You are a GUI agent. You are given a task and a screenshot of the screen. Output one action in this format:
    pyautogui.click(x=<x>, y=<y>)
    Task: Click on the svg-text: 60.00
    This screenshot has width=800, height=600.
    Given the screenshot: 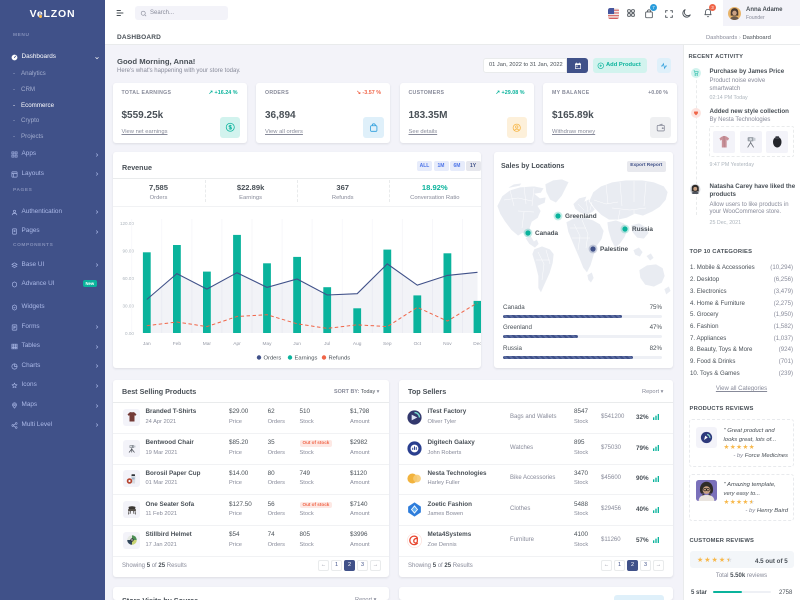 What is the action you would take?
    pyautogui.click(x=128, y=278)
    